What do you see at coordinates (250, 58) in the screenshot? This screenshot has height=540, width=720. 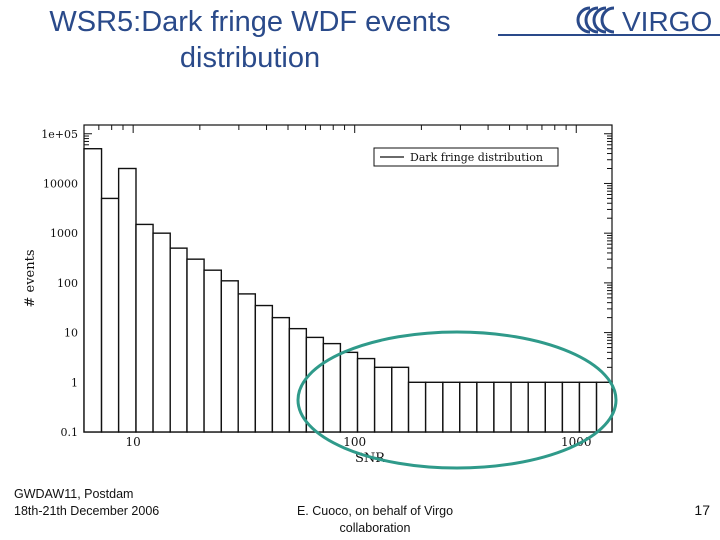 I see `title-line-2: distribution` at bounding box center [250, 58].